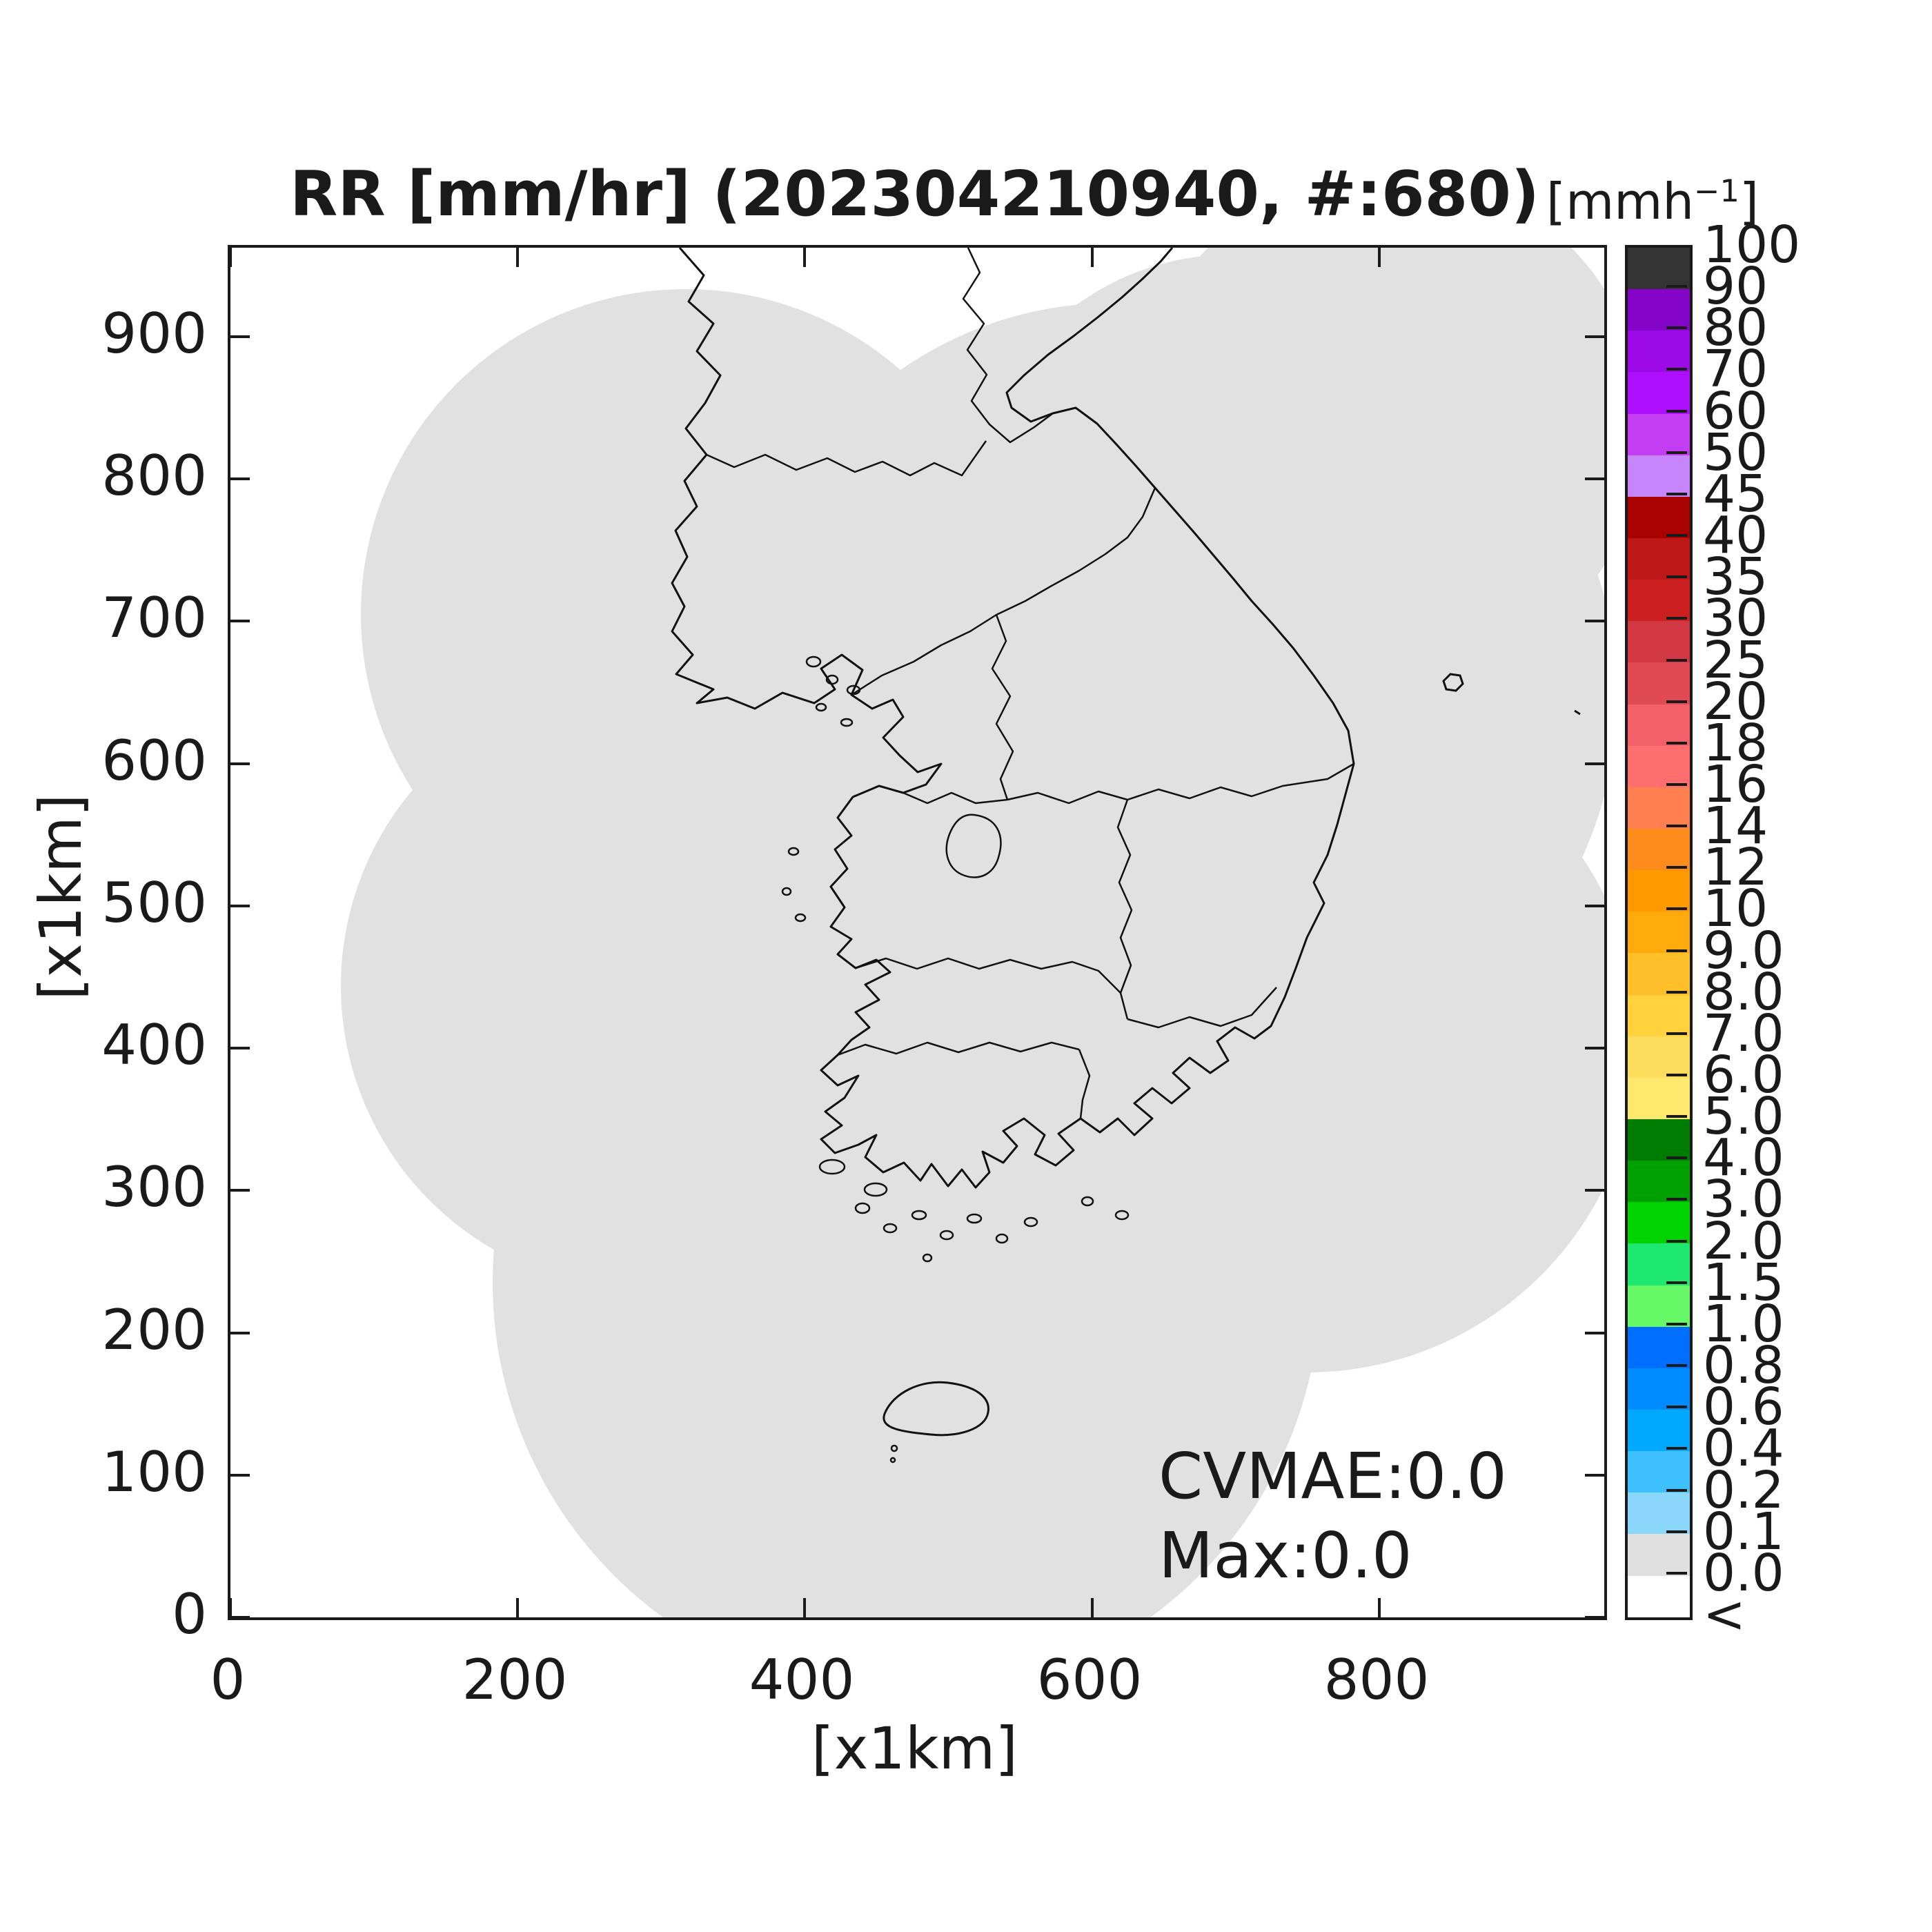 This screenshot has height=1932, width=1932. I want to click on x-tick-label: 800, so click(1376, 1680).